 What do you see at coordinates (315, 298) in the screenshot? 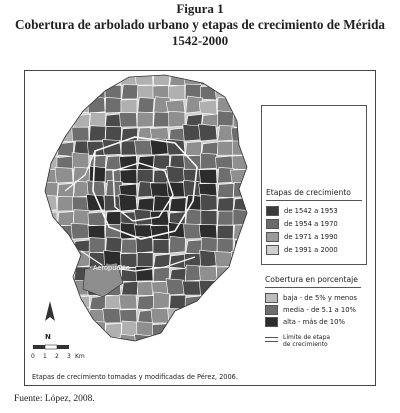
I see `cover-legend-row: baja - de 5% y menos` at bounding box center [315, 298].